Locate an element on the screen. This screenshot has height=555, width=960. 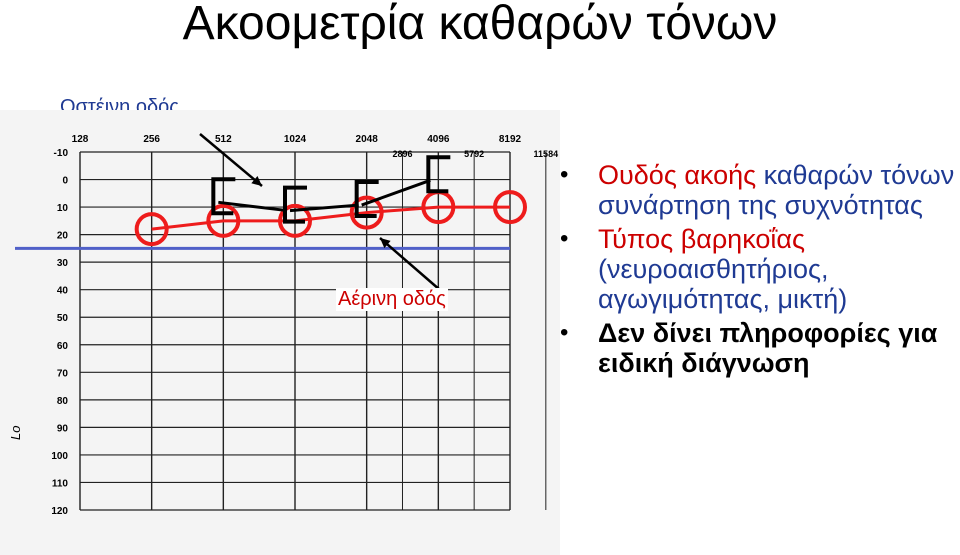
x-half-tick-label: 11584 is located at coordinates (546, 154).